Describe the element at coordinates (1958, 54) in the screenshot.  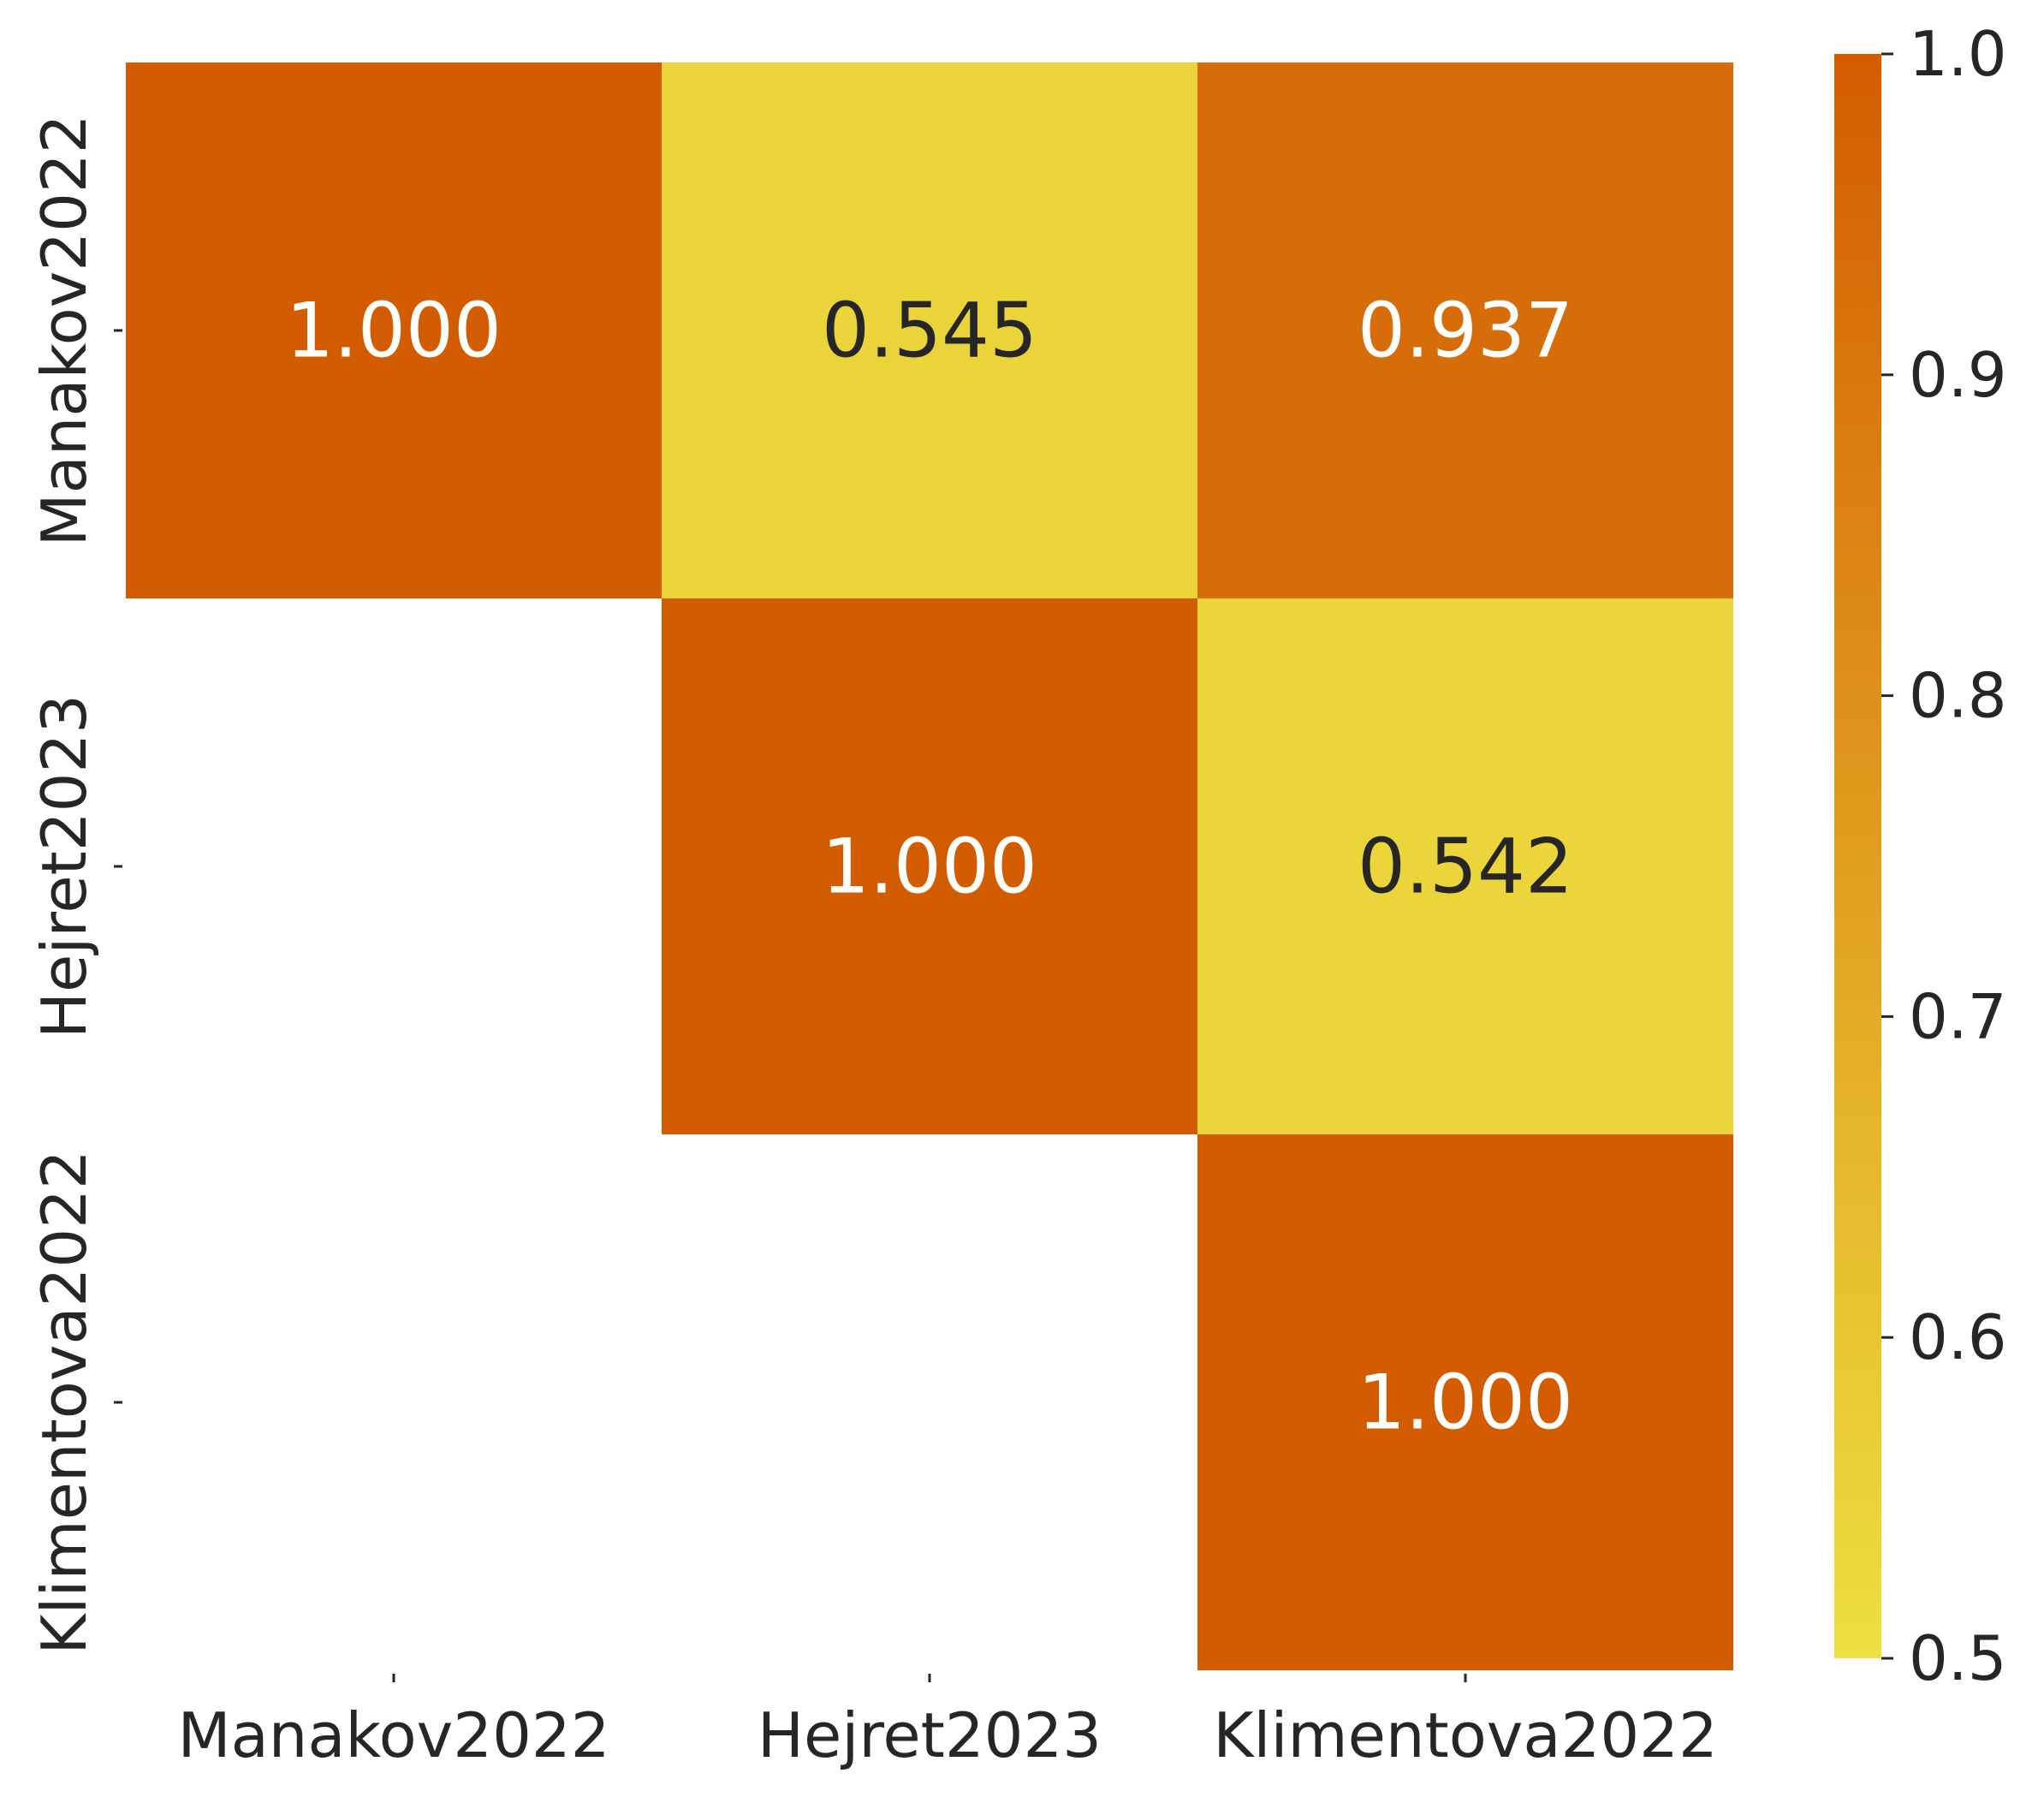
I see `colorbar-tick-label: 1.0` at that location.